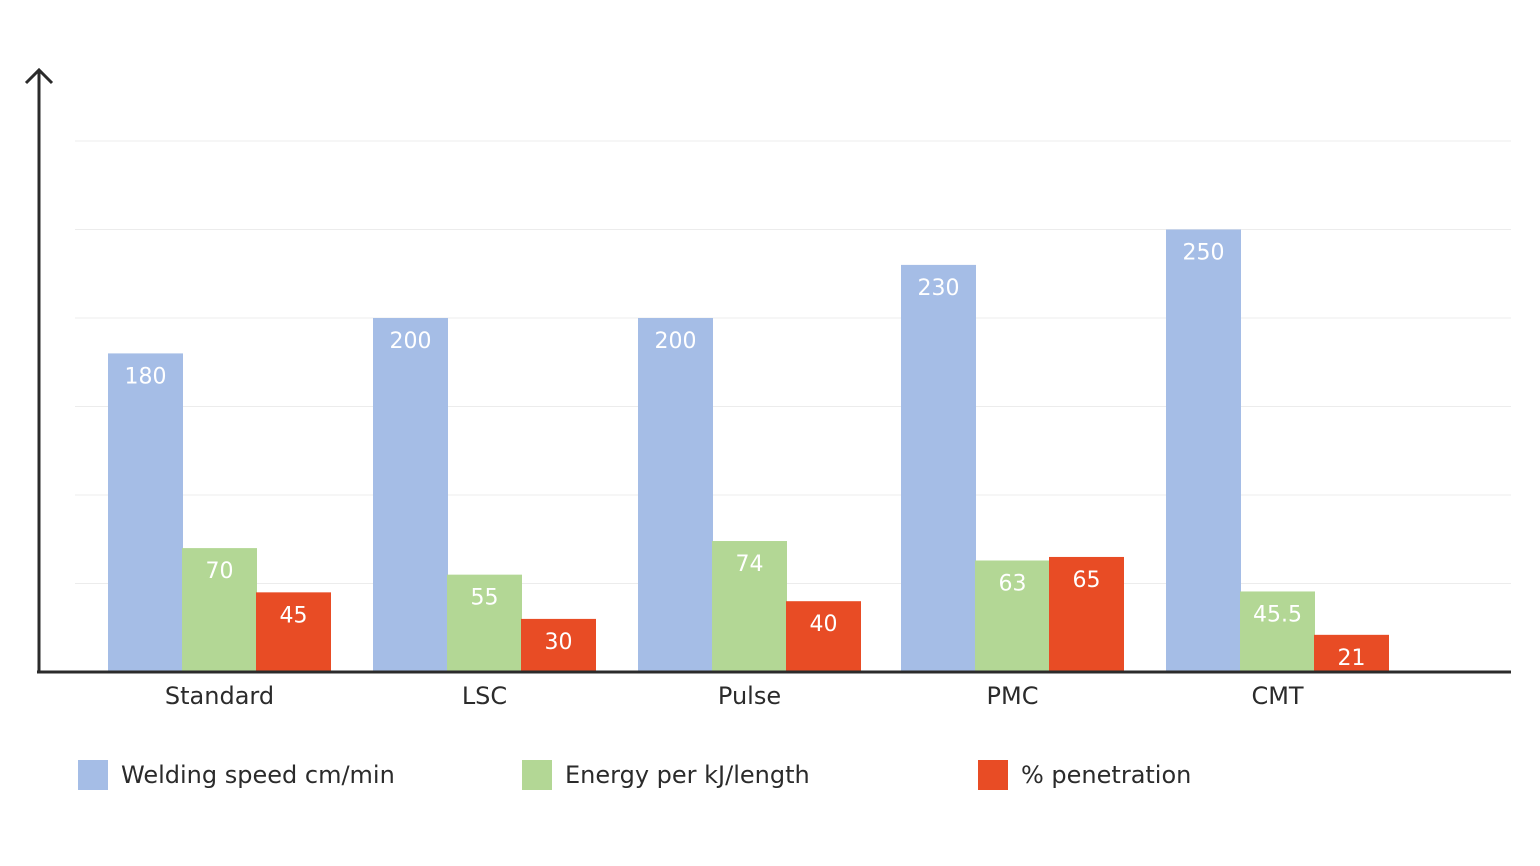 This screenshot has width=1540, height=866. What do you see at coordinates (219, 696) in the screenshot?
I see `category-label: Standard` at bounding box center [219, 696].